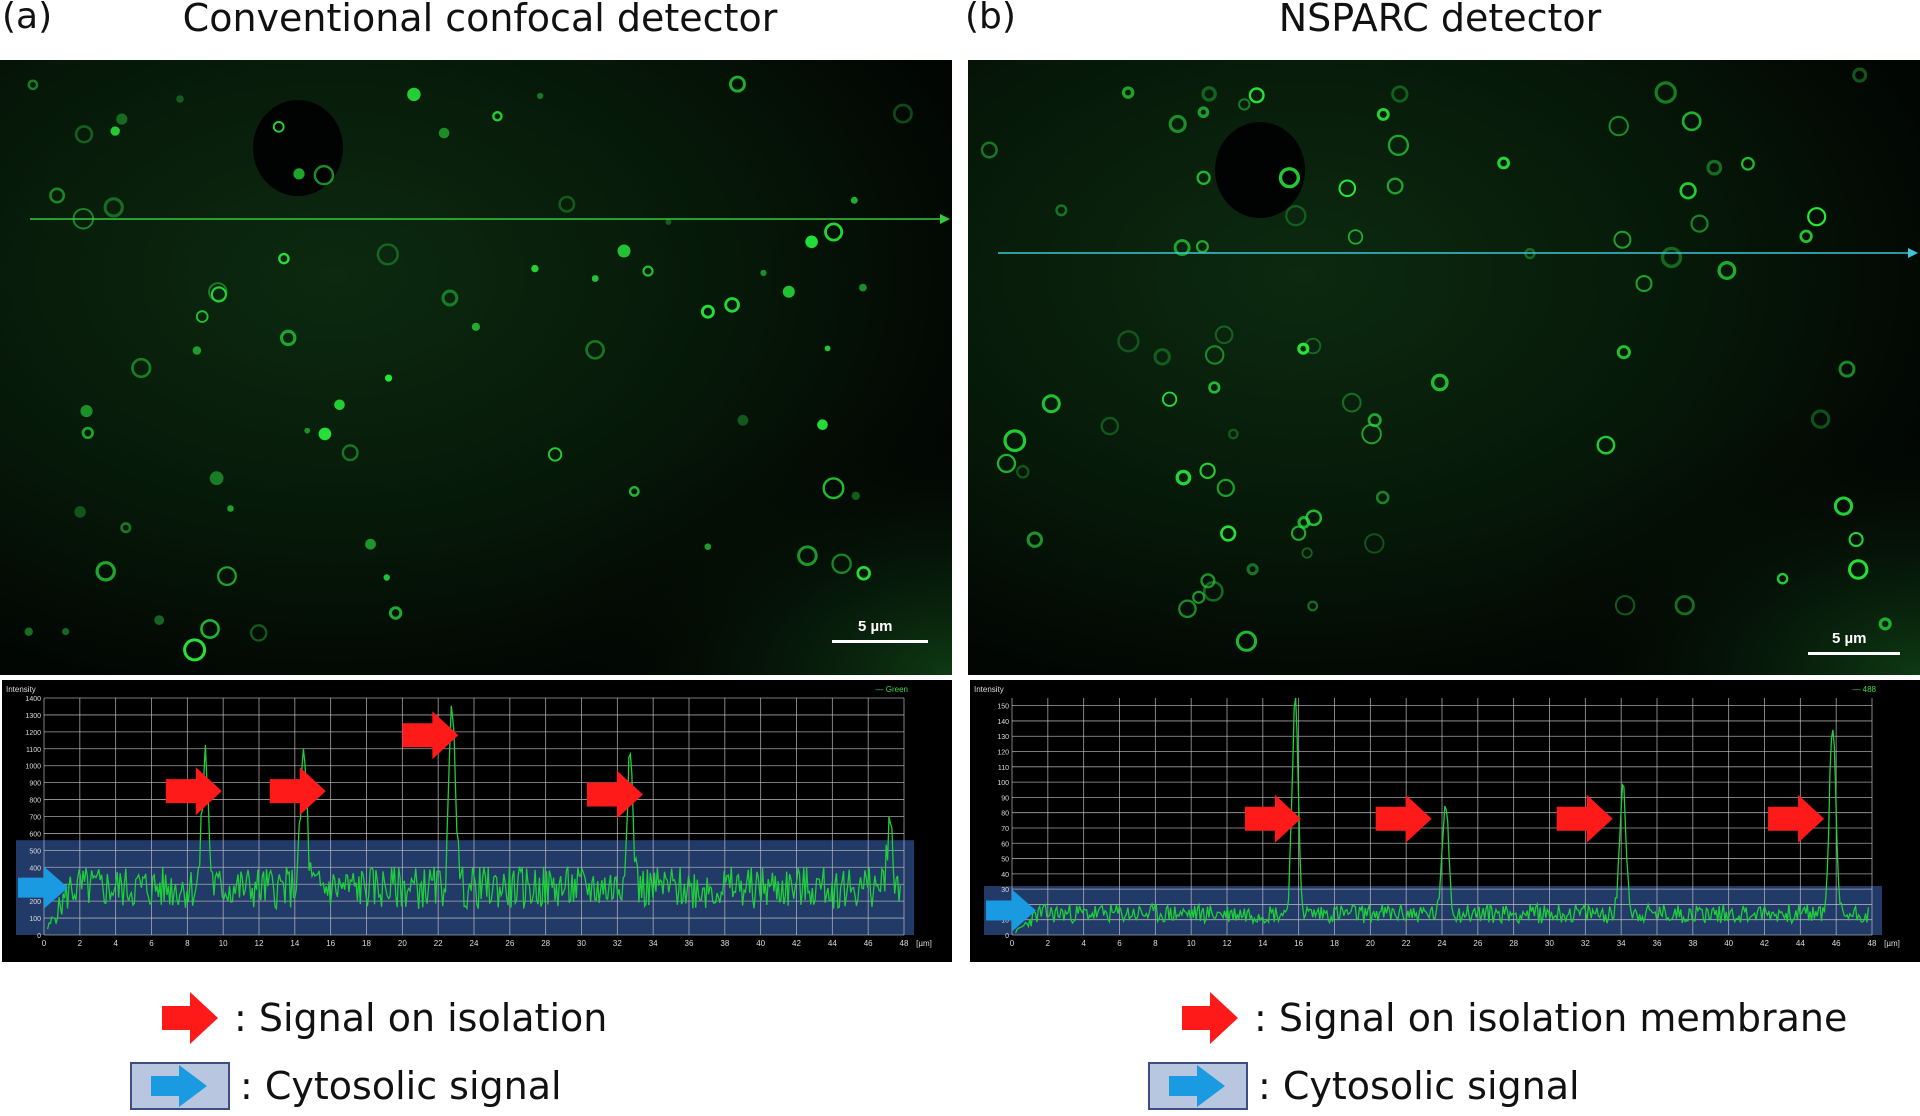 Image resolution: width=1920 pixels, height=1116 pixels. What do you see at coordinates (33, 750) in the screenshot?
I see `y-tick-label: 1100` at bounding box center [33, 750].